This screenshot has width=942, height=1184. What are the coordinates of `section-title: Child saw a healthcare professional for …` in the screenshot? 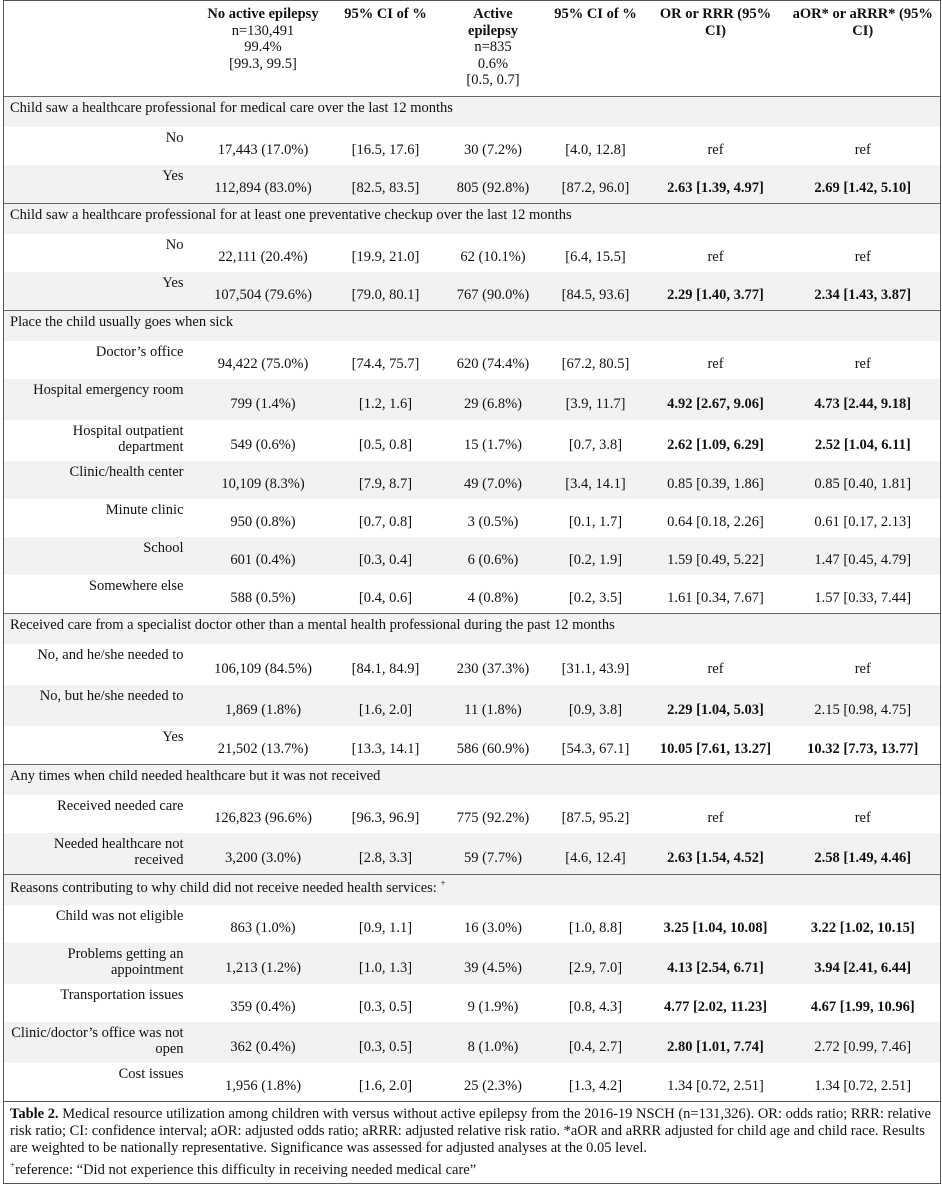 It's located at (231, 108).